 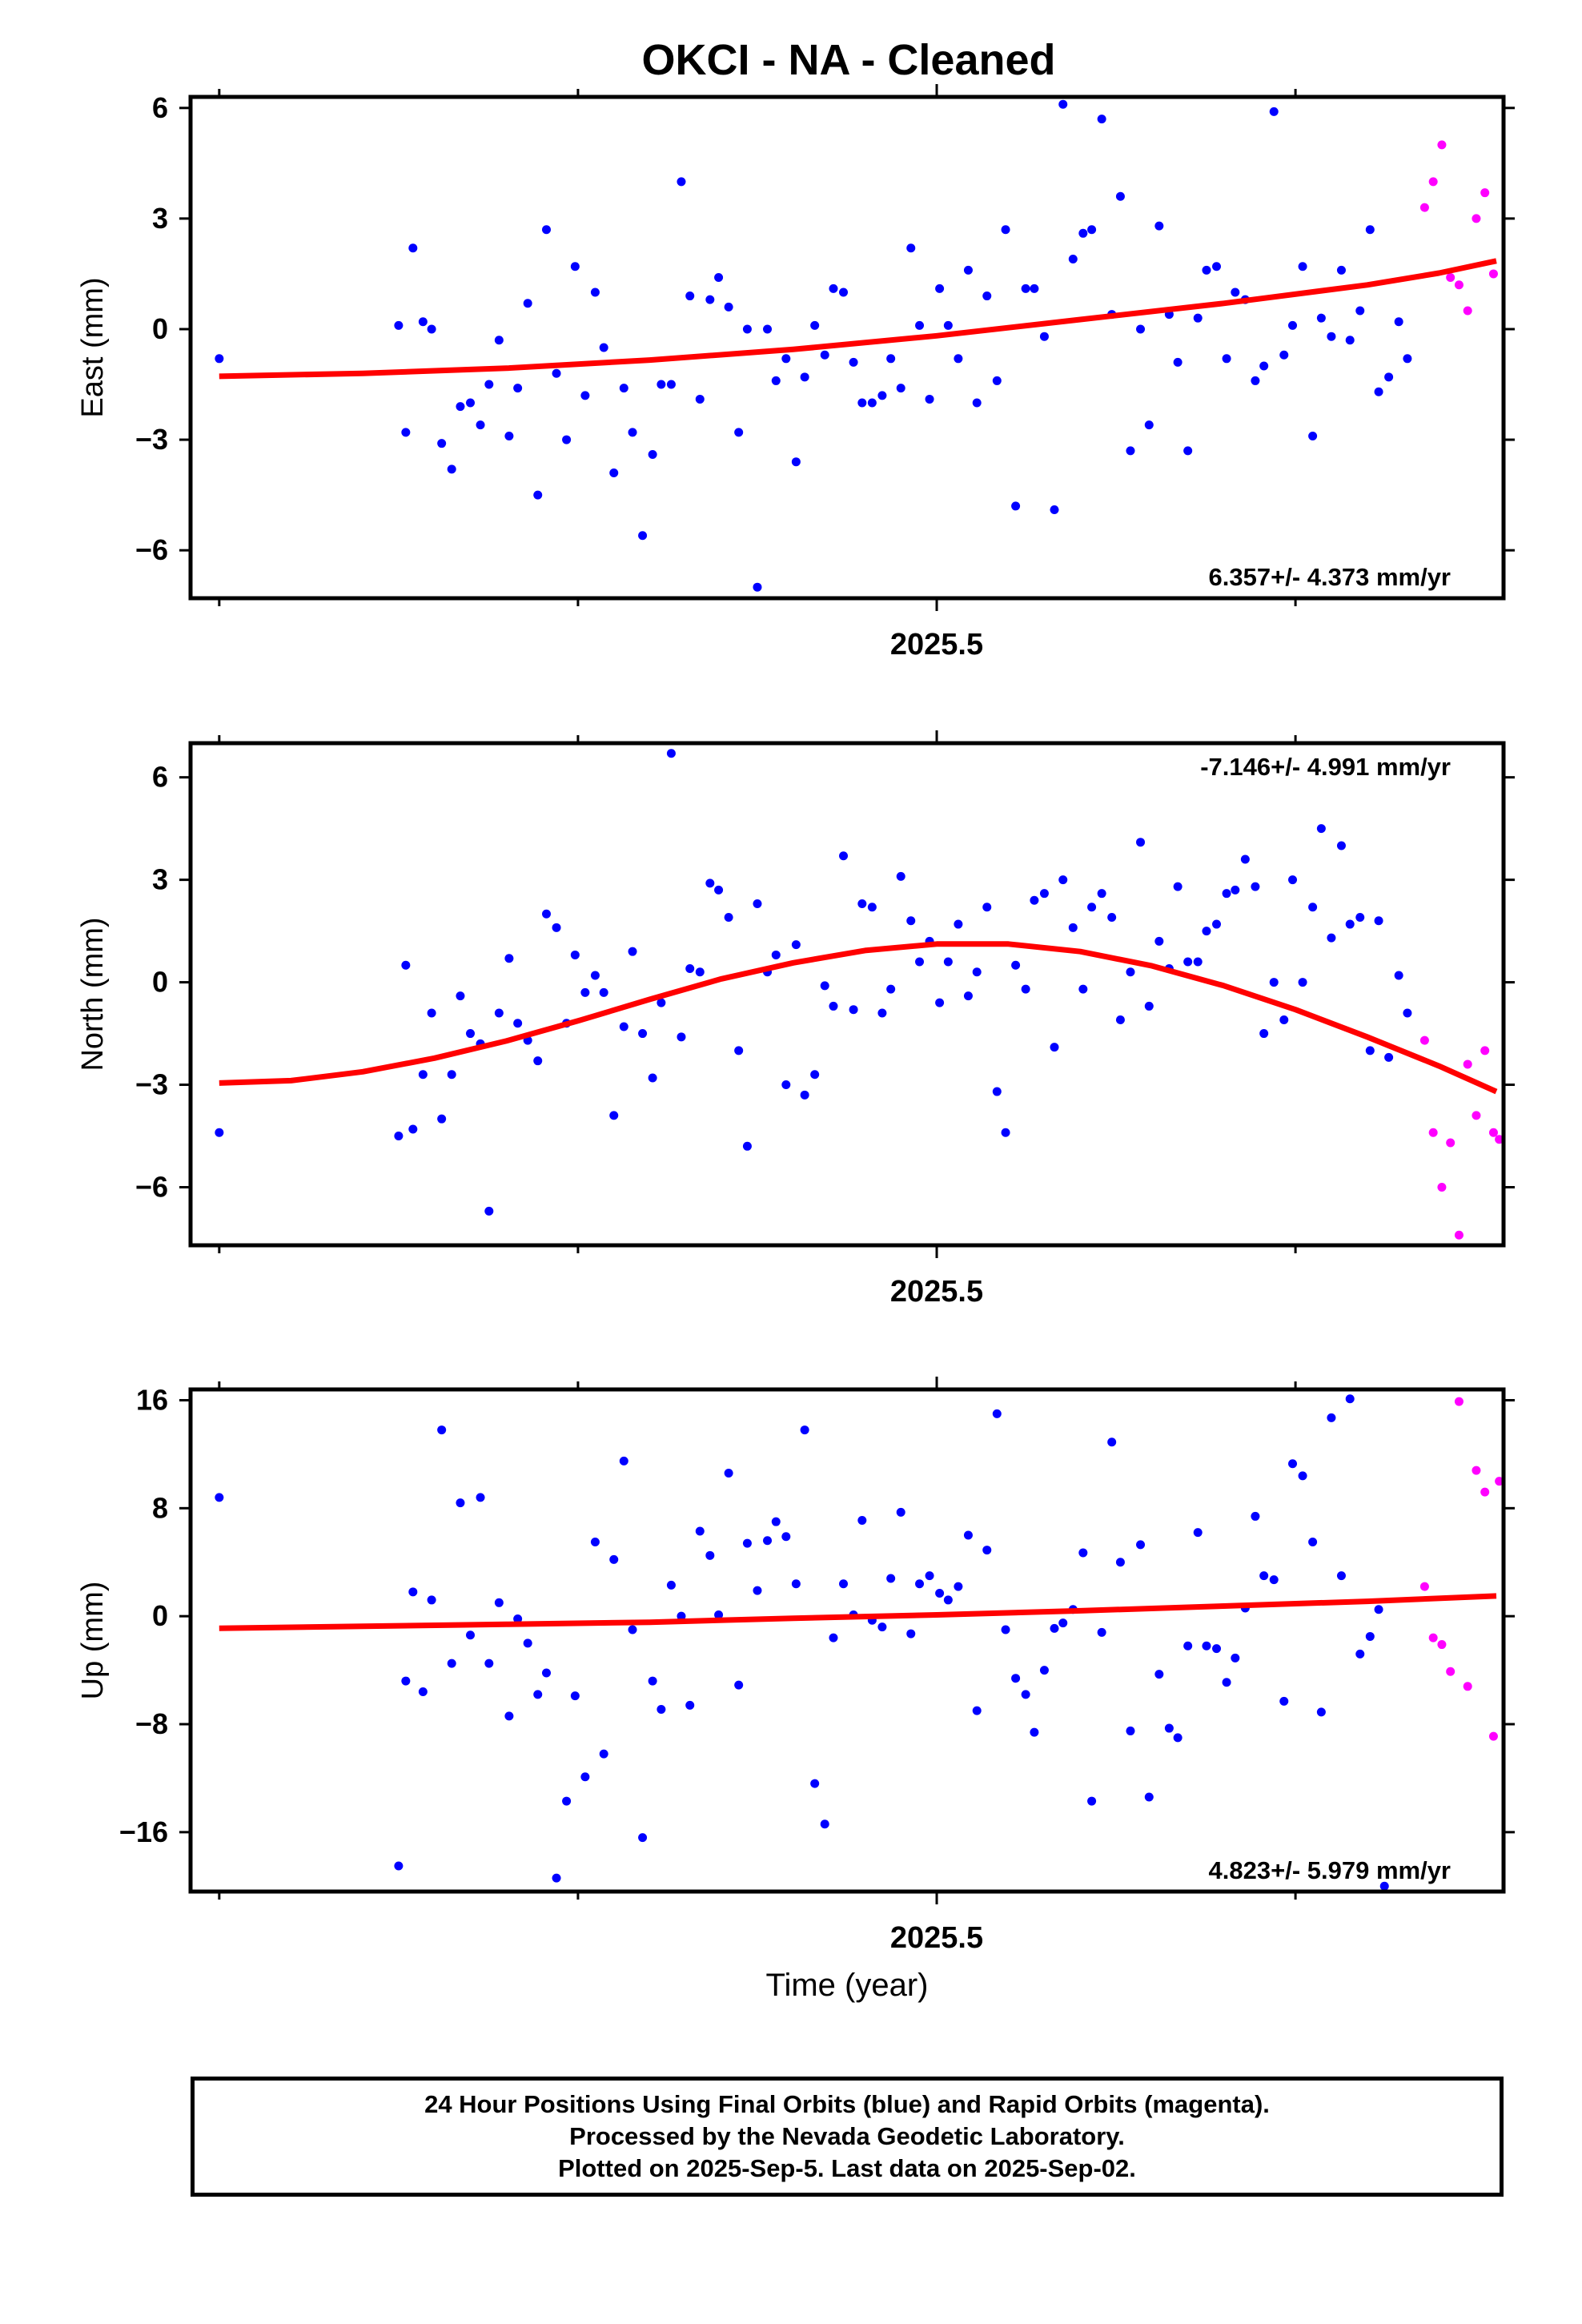 What do you see at coordinates (1326, 767) in the screenshot?
I see `rate-label: -7.146+/- 4.991 mm/yr` at bounding box center [1326, 767].